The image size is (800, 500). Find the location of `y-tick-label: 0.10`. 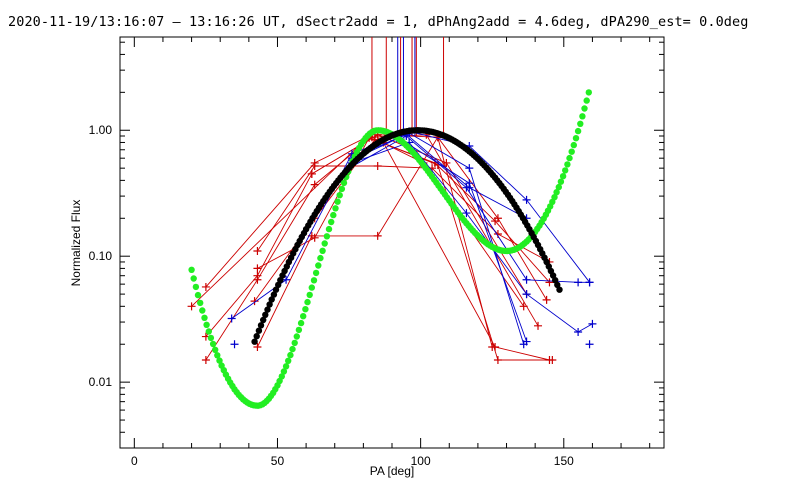

y-tick-label: 0.10 is located at coordinates (101, 256).